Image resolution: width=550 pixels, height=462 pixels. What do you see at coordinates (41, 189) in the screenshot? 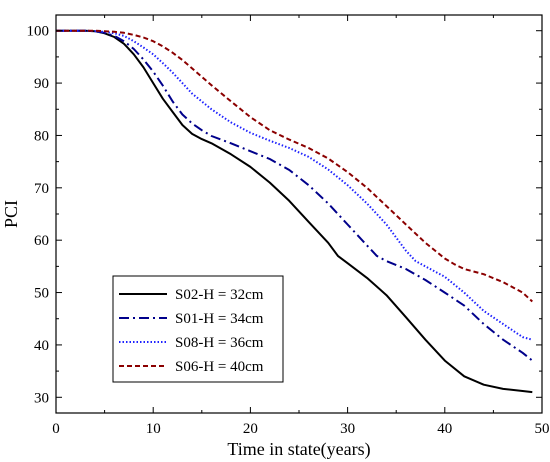
I see `y-tick-label: 70` at bounding box center [41, 189].